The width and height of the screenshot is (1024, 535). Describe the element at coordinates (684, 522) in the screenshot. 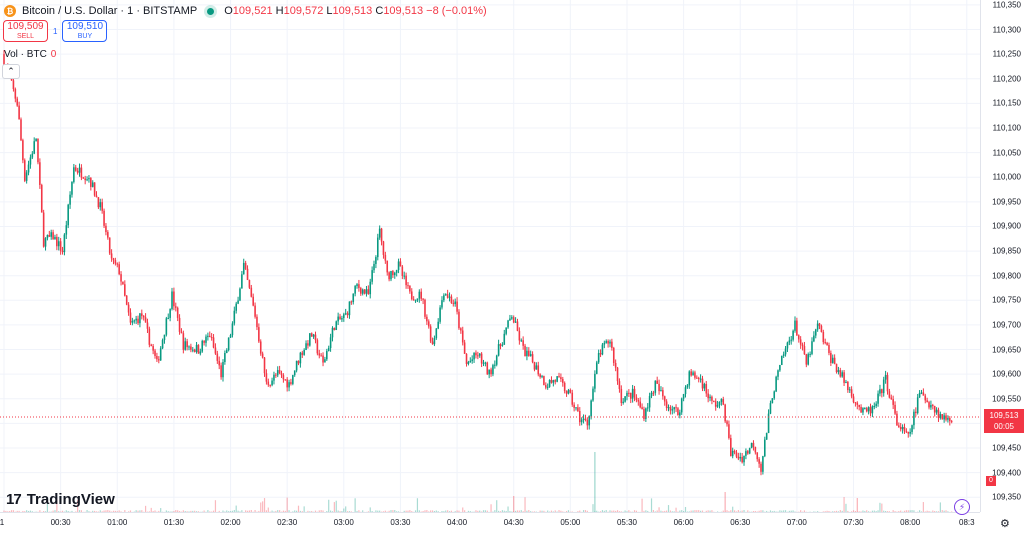

I see `time-tick-label: 06:00` at that location.